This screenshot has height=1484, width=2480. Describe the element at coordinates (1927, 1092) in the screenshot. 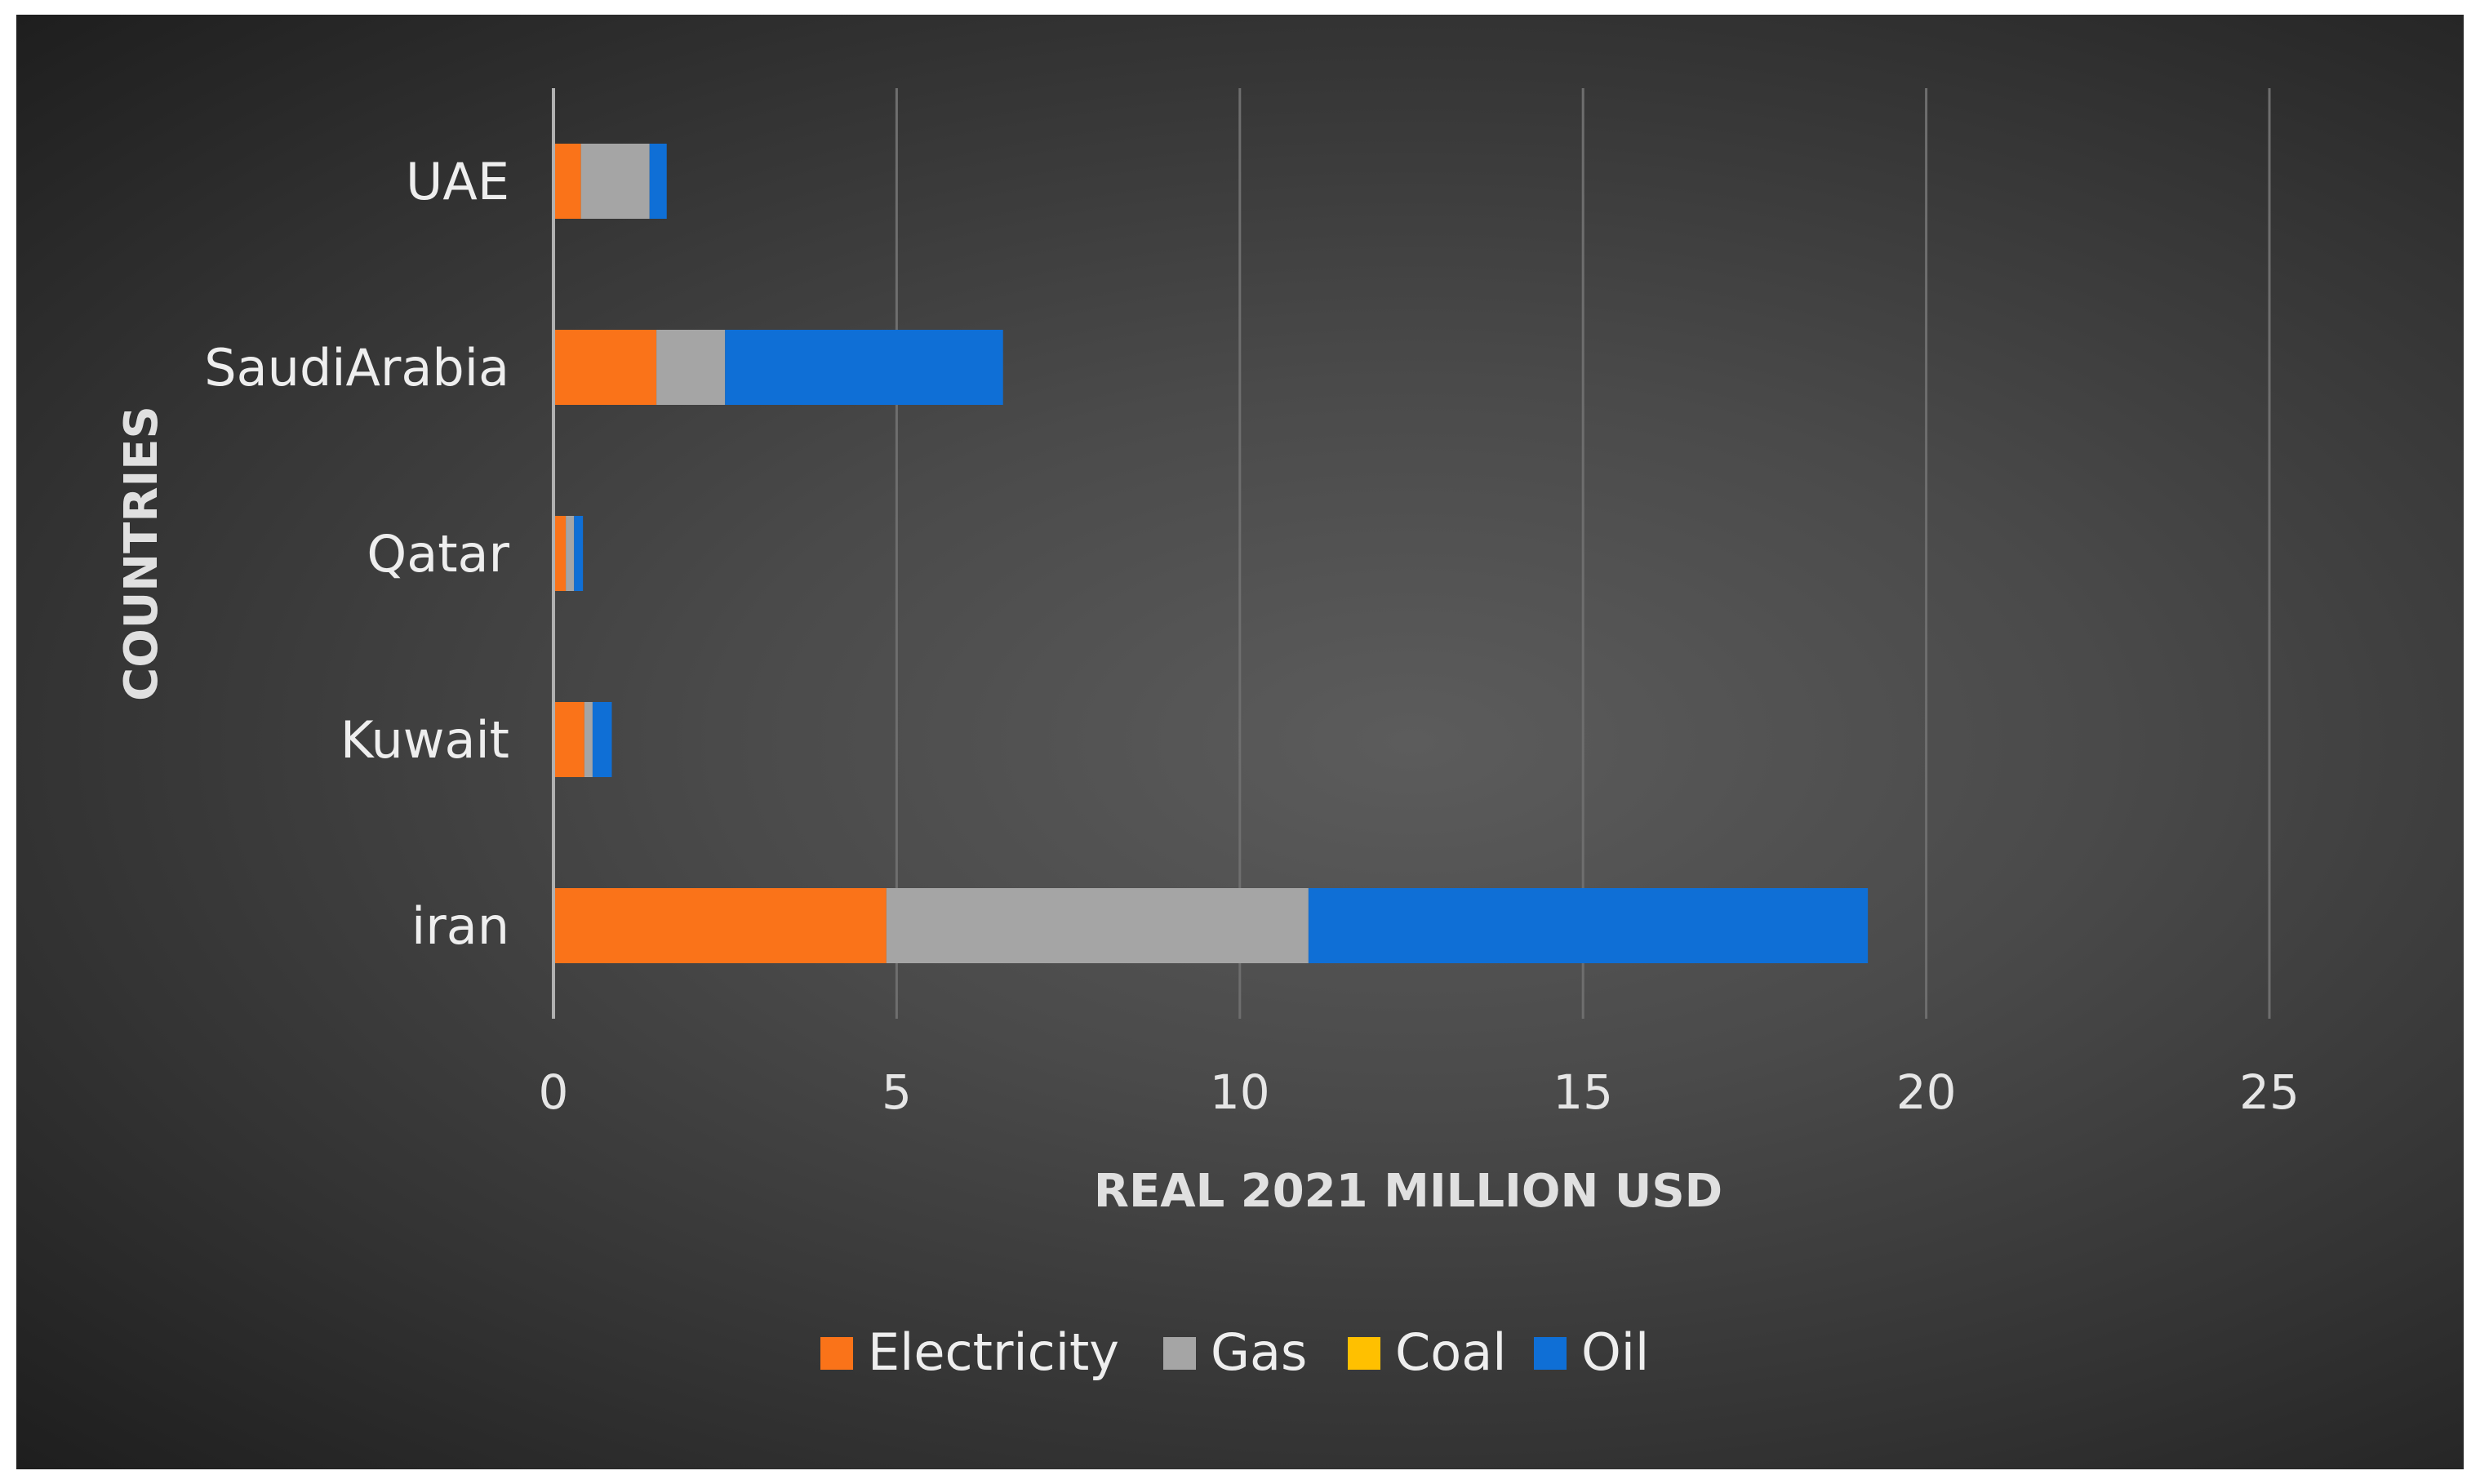

I see `x-tick-label: 20` at that location.